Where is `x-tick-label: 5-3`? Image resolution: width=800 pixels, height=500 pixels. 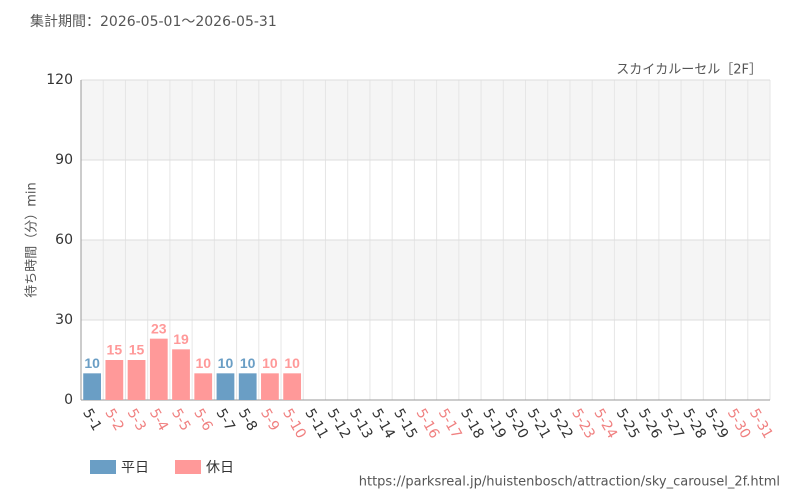
x-tick-label: 5-3 is located at coordinates (136, 420).